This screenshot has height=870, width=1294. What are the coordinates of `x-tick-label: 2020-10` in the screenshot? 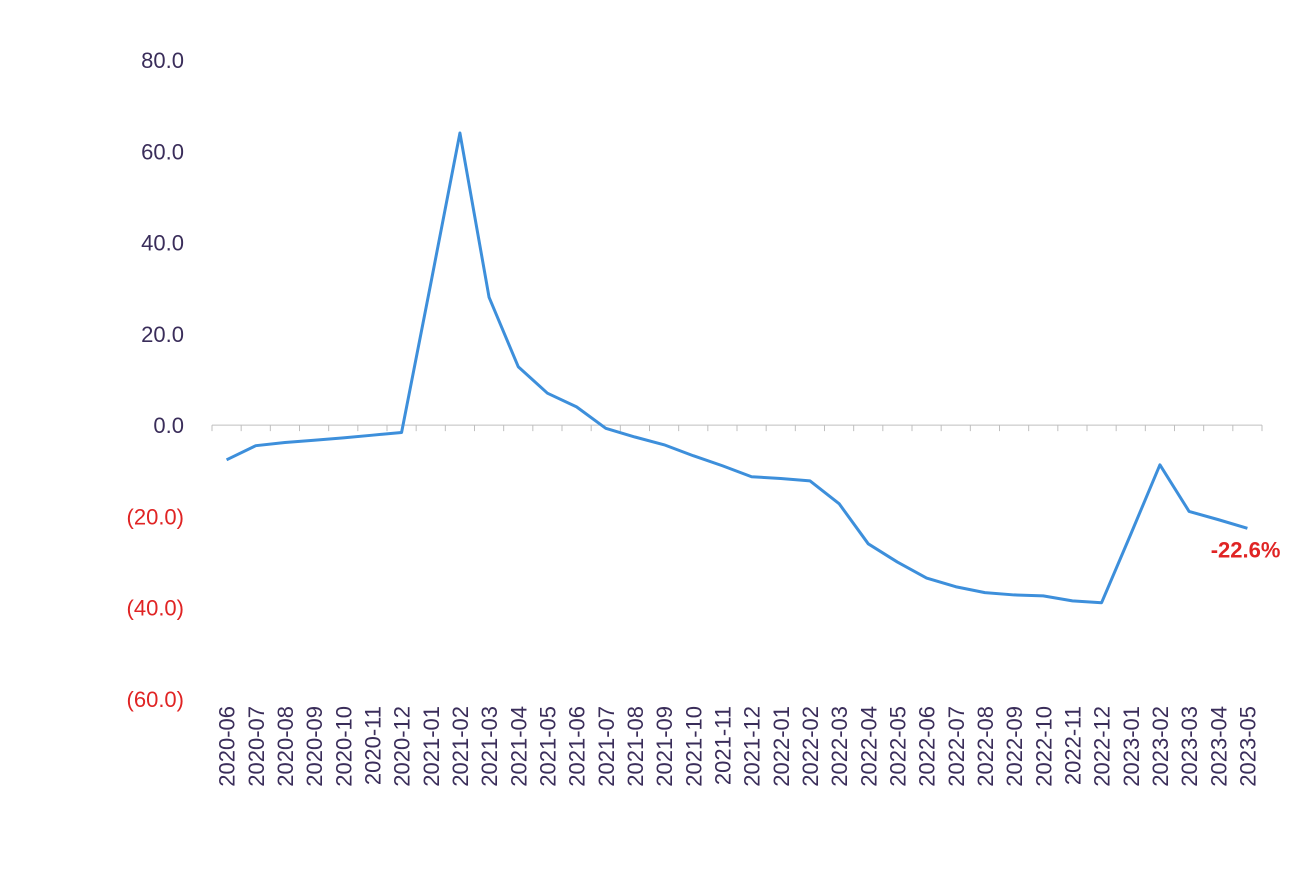 It's located at (343, 746).